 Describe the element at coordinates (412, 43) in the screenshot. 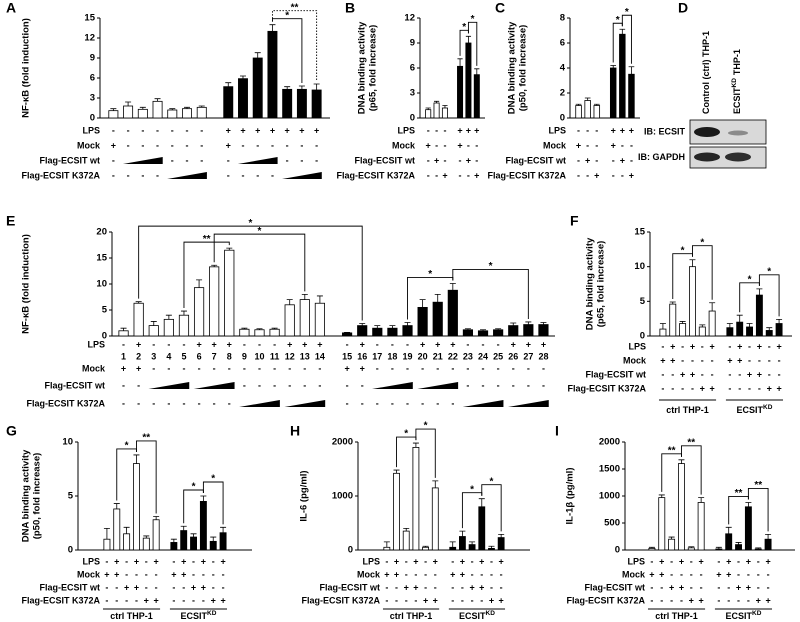

I see `y-tick-label: 9` at that location.